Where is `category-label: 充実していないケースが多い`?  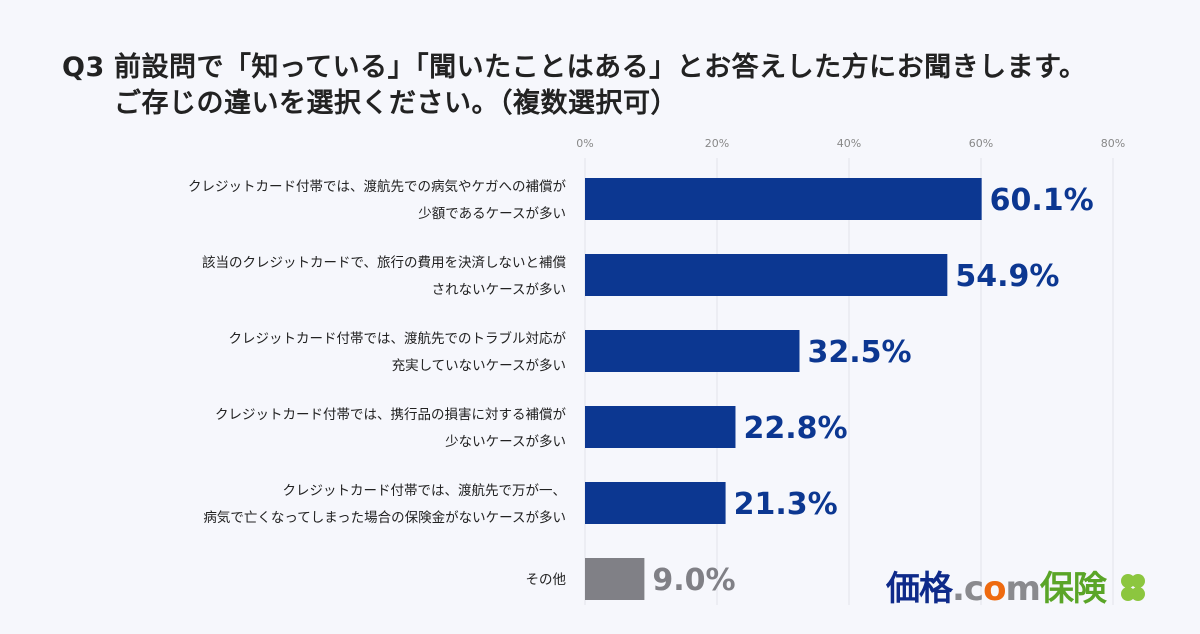 category-label: 充実していないケースが多い is located at coordinates (479, 365).